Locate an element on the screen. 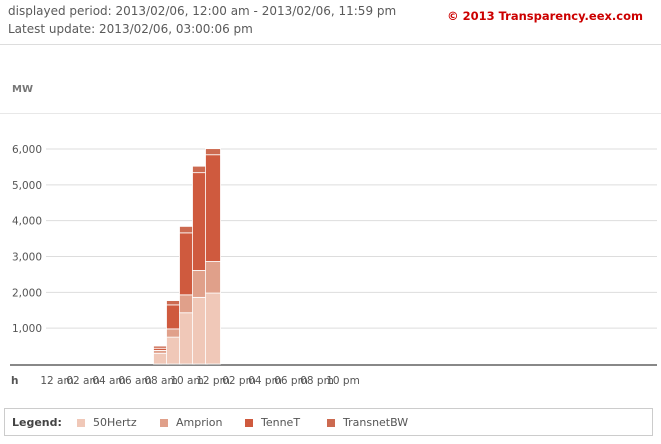  x-tick-label: 10 am is located at coordinates (186, 381).